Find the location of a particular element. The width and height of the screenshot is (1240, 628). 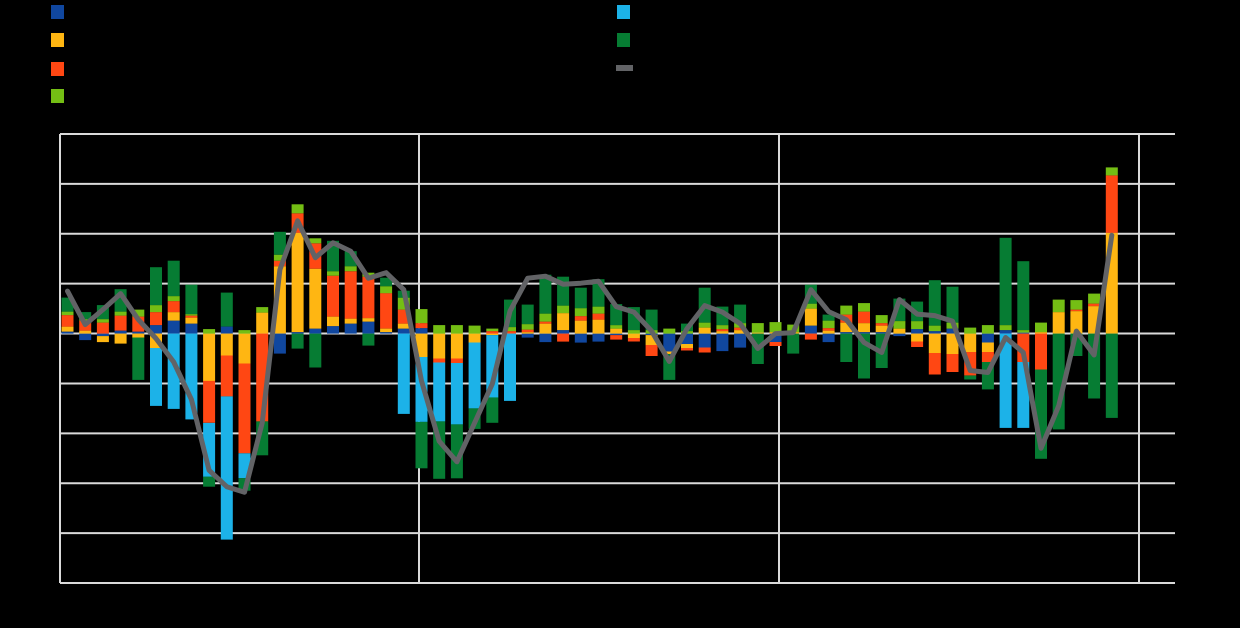

legend-swatch-amber is located at coordinates (57, 40).